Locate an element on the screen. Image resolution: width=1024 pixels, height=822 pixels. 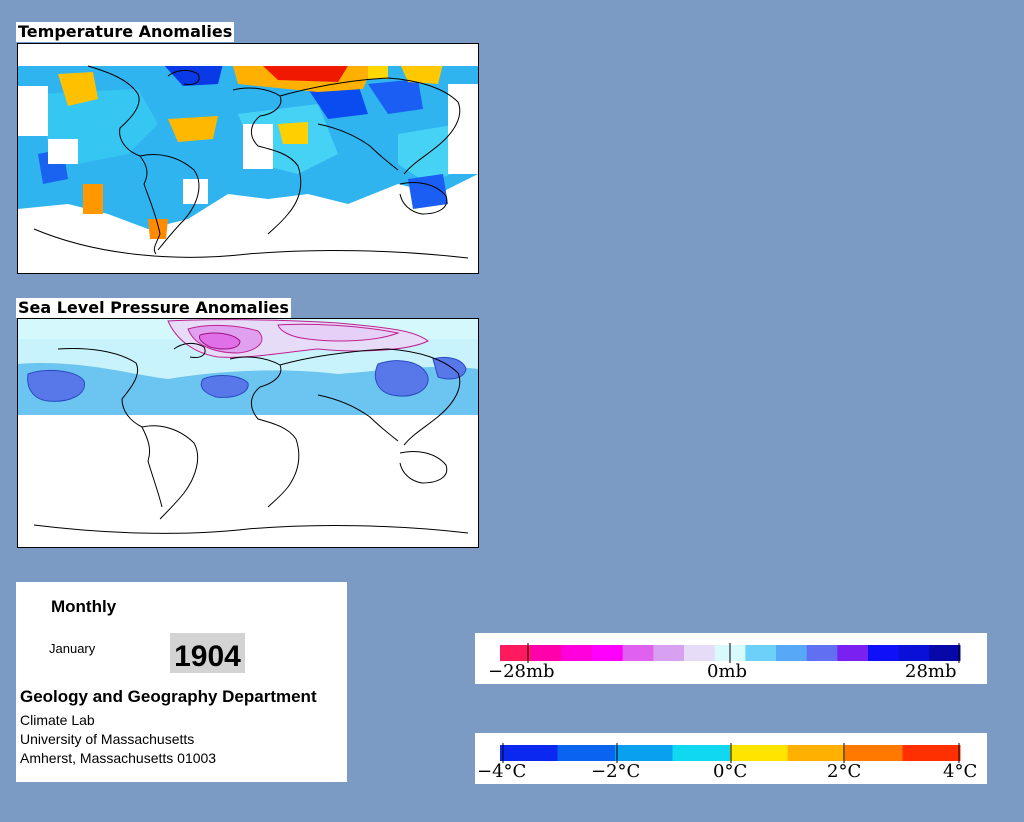
temperature-legend-label-plus4: 4°C is located at coordinates (960, 771).